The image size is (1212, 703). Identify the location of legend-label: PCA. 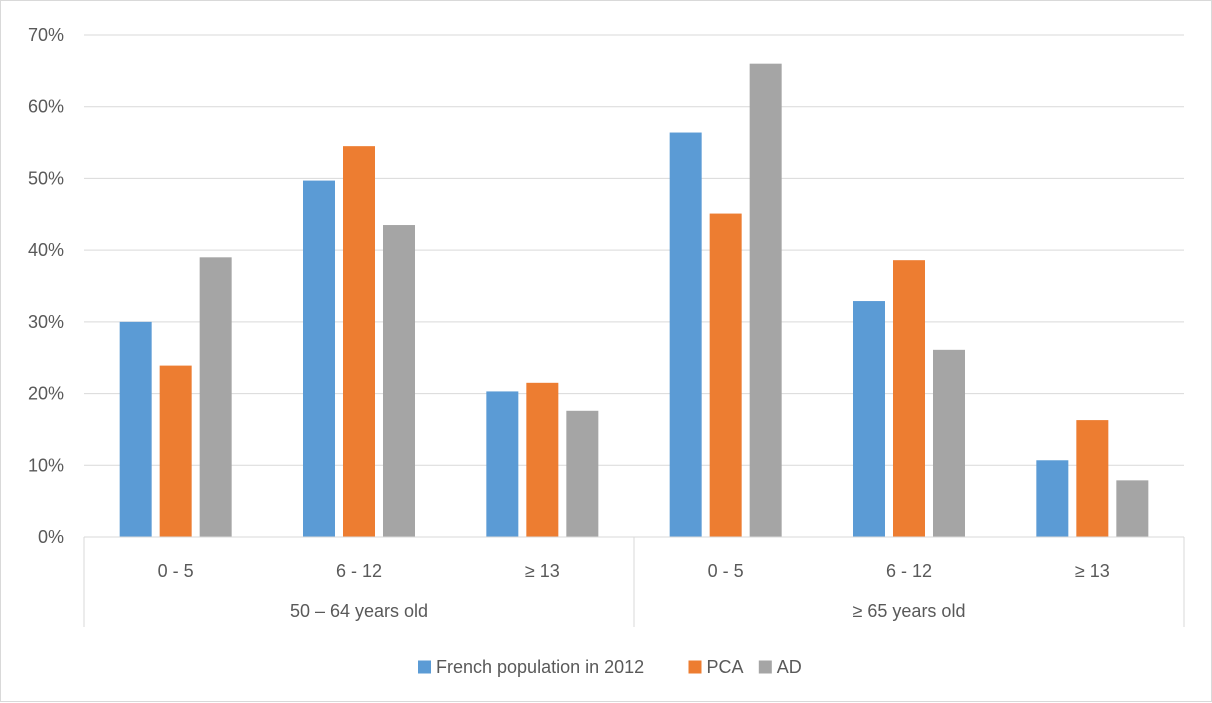
(725, 667).